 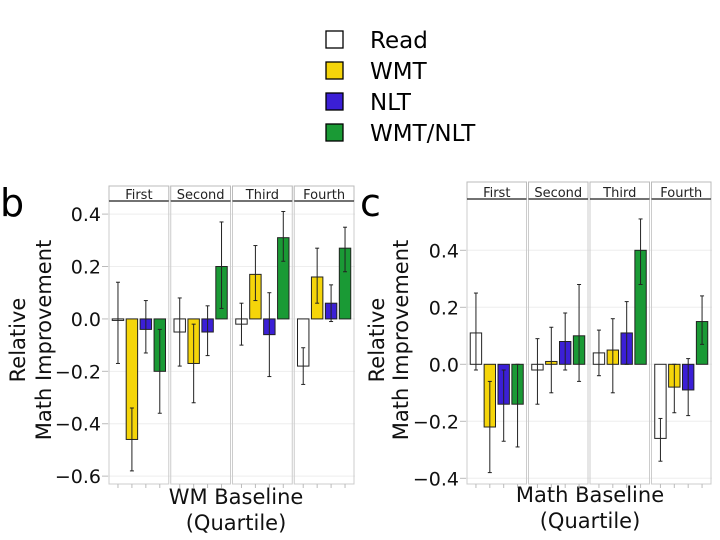 What do you see at coordinates (370, 203) in the screenshot?
I see `panel-letter-c: c` at bounding box center [370, 203].